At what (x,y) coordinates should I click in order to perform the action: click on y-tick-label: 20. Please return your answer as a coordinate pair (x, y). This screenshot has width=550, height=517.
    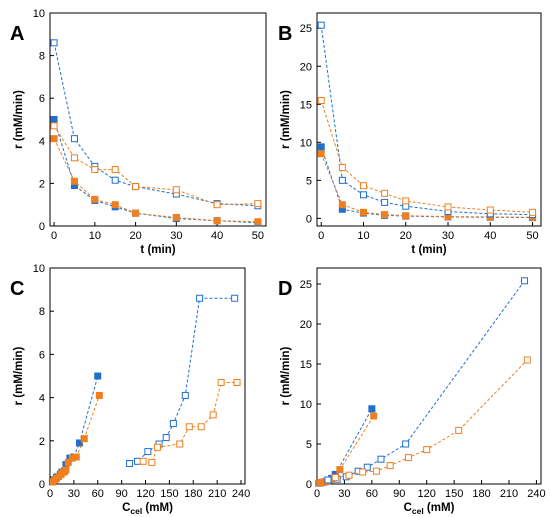
    Looking at the image, I should click on (306, 325).